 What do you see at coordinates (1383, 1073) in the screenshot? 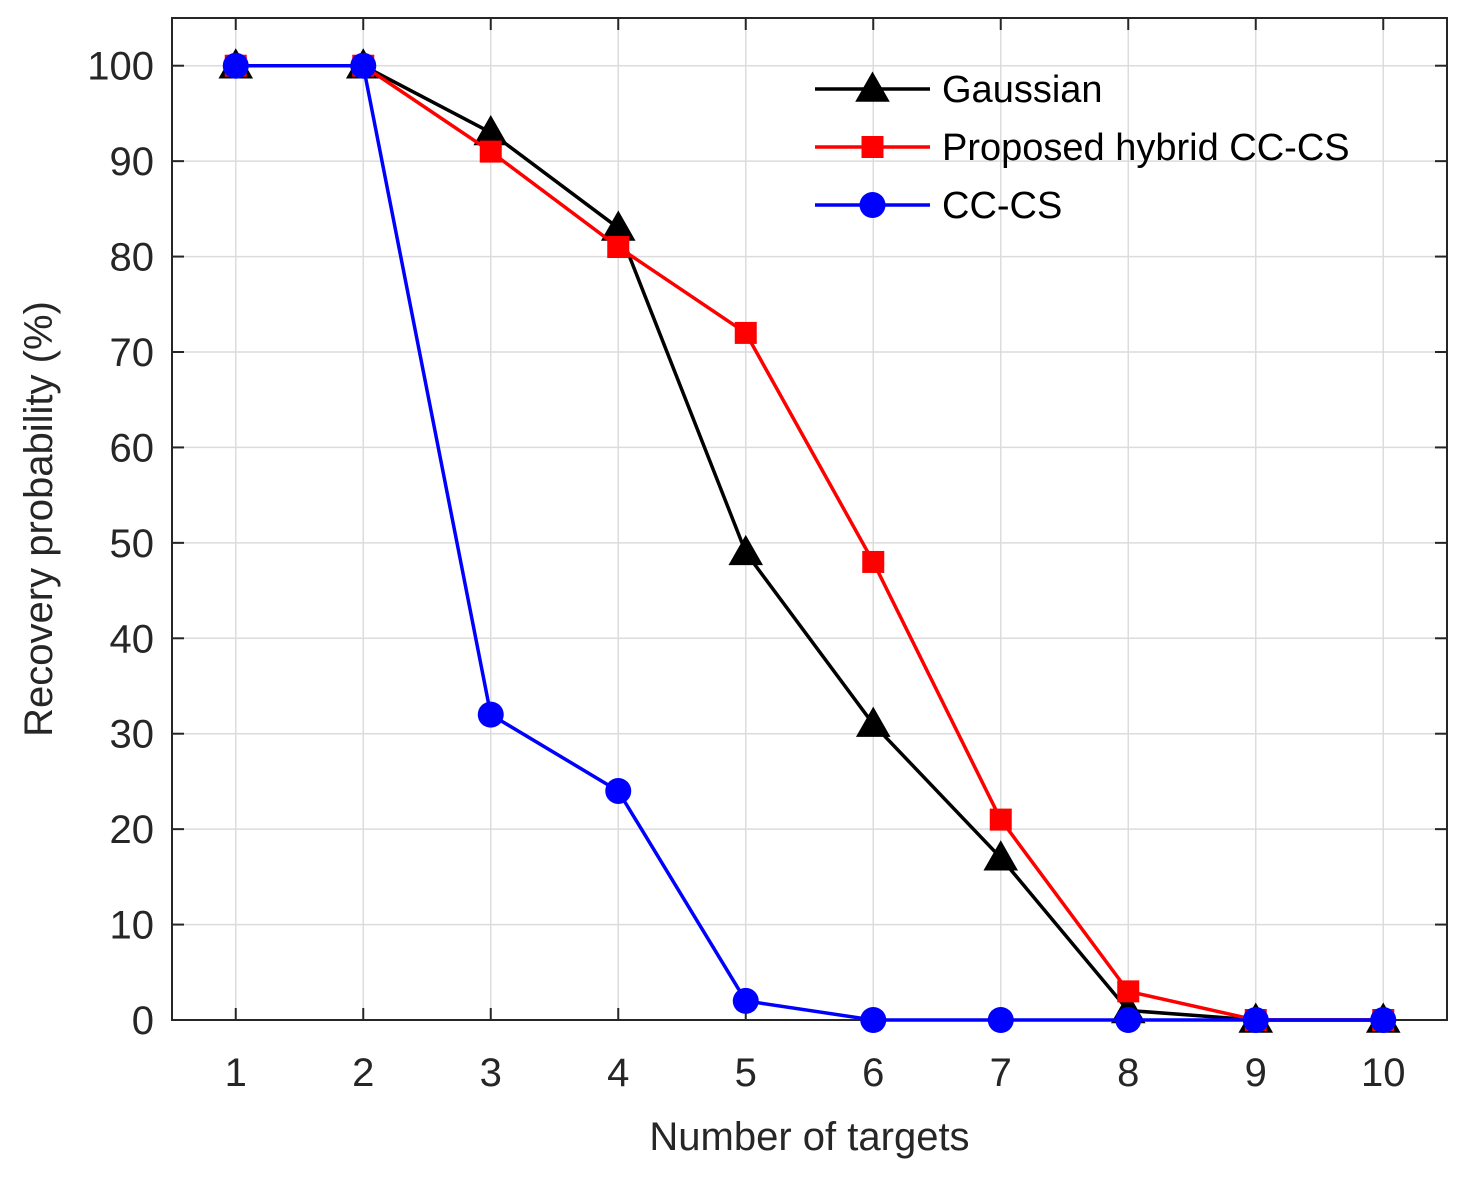
I see `x-tick-label: 10` at bounding box center [1383, 1073].